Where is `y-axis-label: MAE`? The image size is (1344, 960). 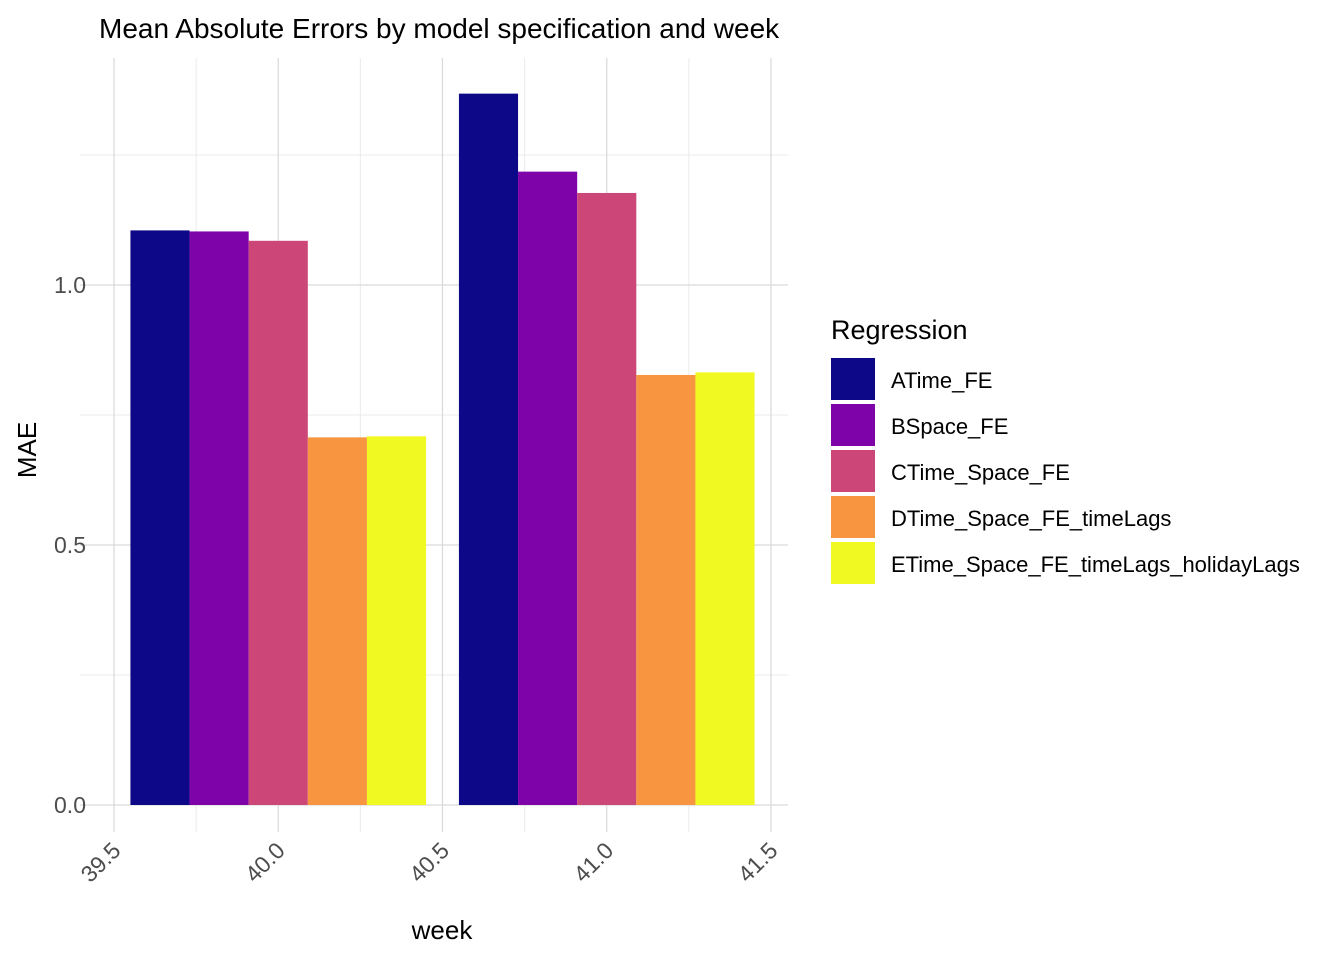
y-axis-label: MAE is located at coordinates (27, 450).